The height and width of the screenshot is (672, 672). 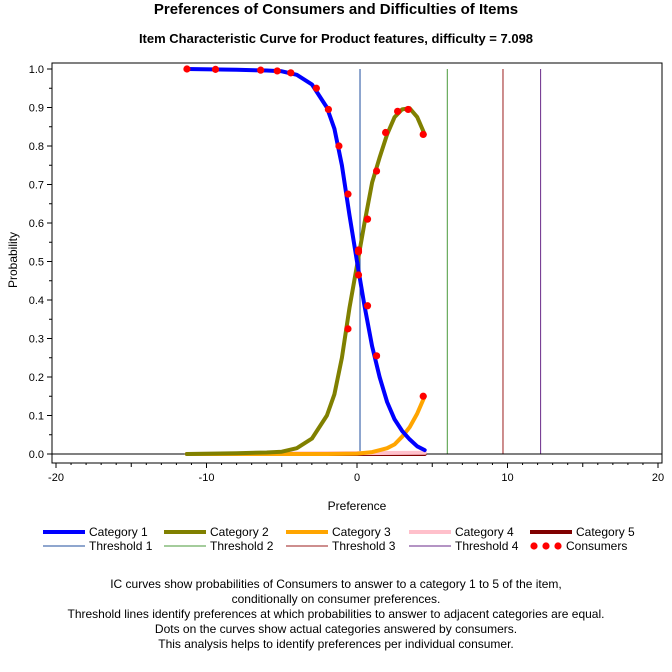 I want to click on note-line: conditionally on consumer preferences., so click(x=336, y=599).